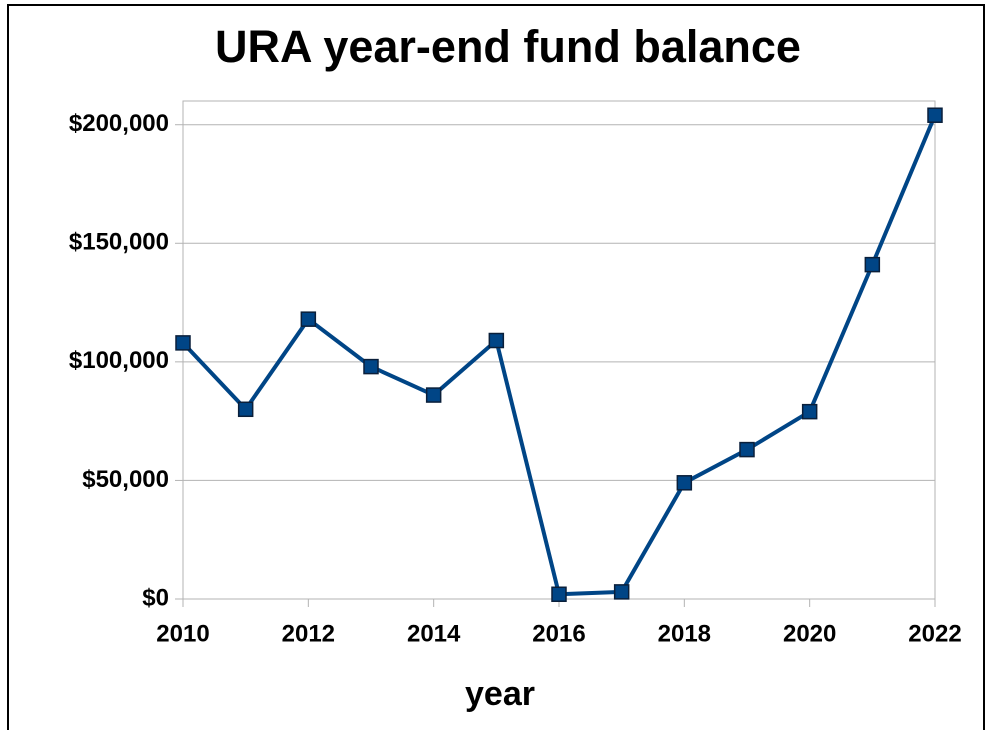  Describe the element at coordinates (934, 633) in the screenshot. I see `x-tick-label: 2022` at that location.